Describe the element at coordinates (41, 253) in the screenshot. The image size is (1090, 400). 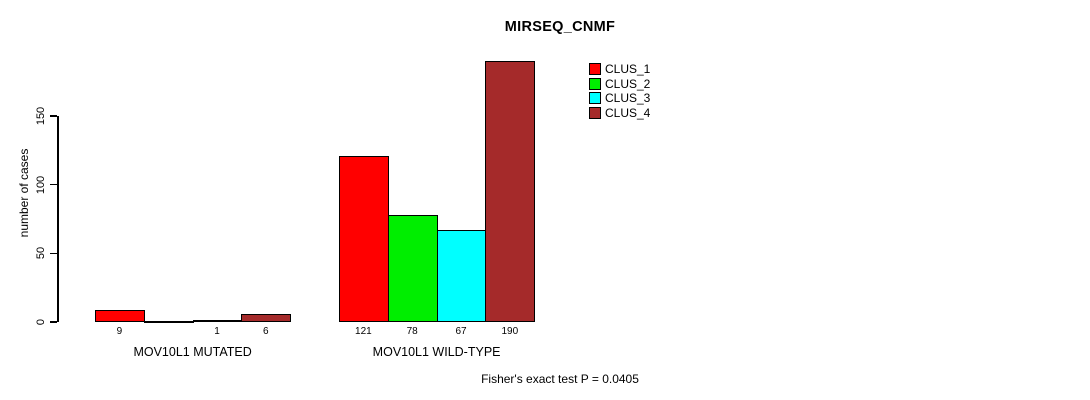
I see `y-tick-label: 50` at that location.